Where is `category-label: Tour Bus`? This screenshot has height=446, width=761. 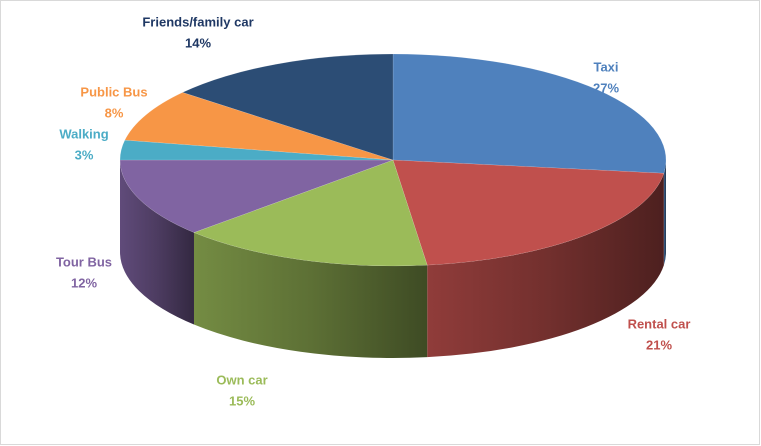
category-label: Tour Bus is located at coordinates (84, 261).